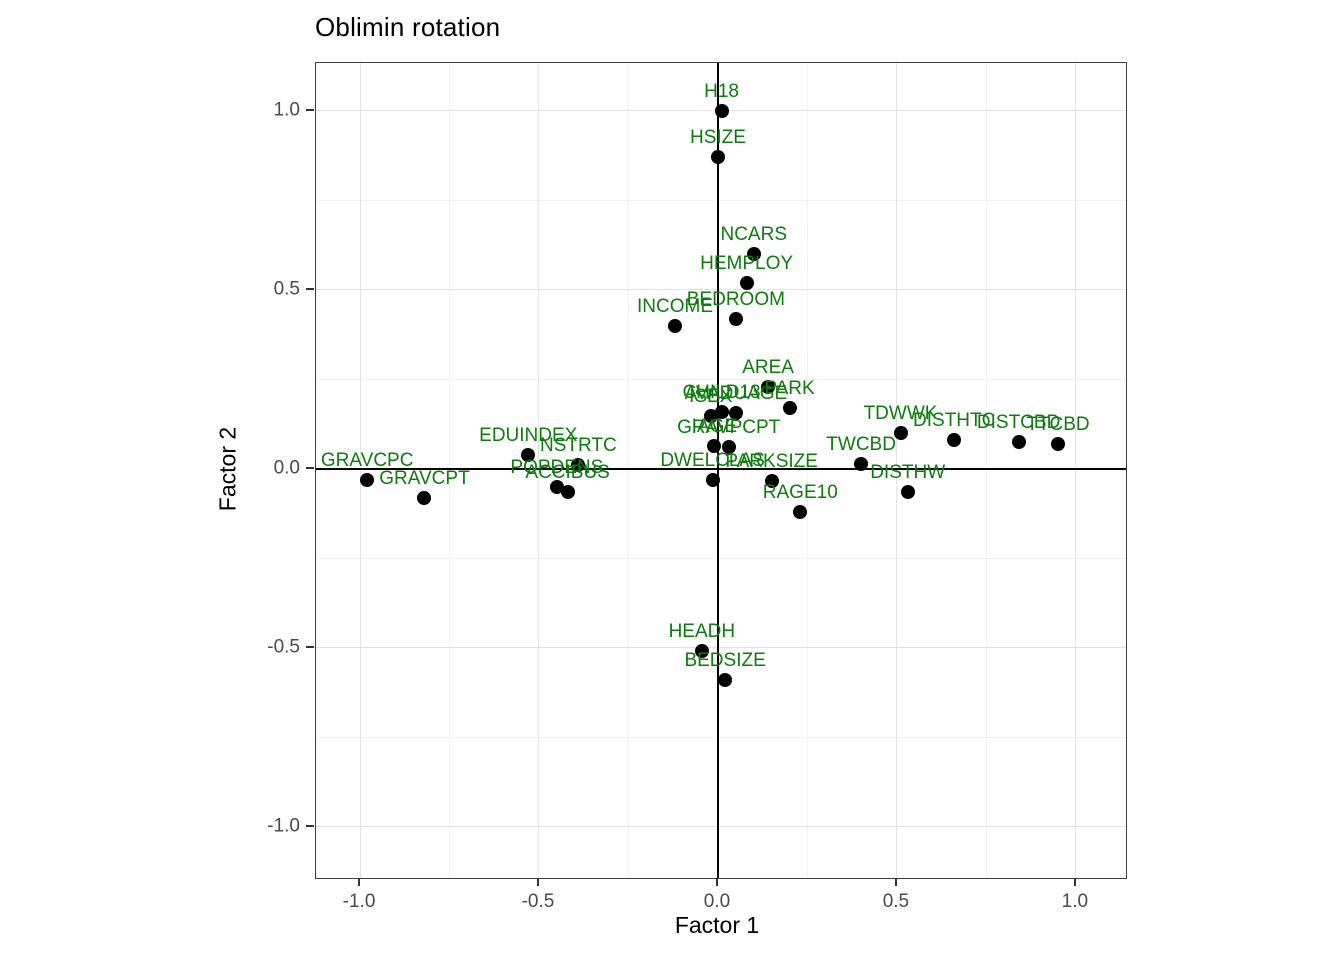 This screenshot has width=1344, height=960. I want to click on point-label: BEDSIZE, so click(725, 661).